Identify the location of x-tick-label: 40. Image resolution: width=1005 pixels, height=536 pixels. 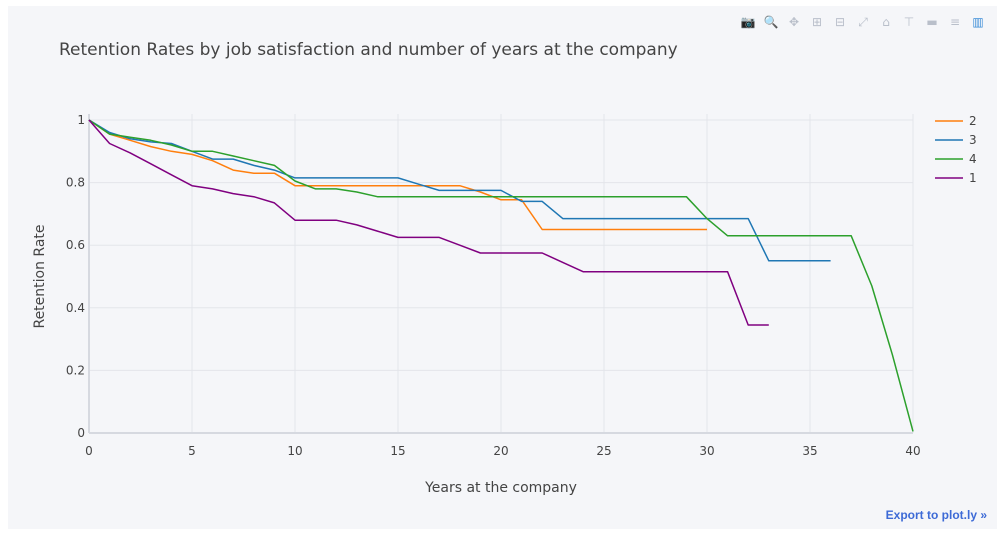
(912, 451).